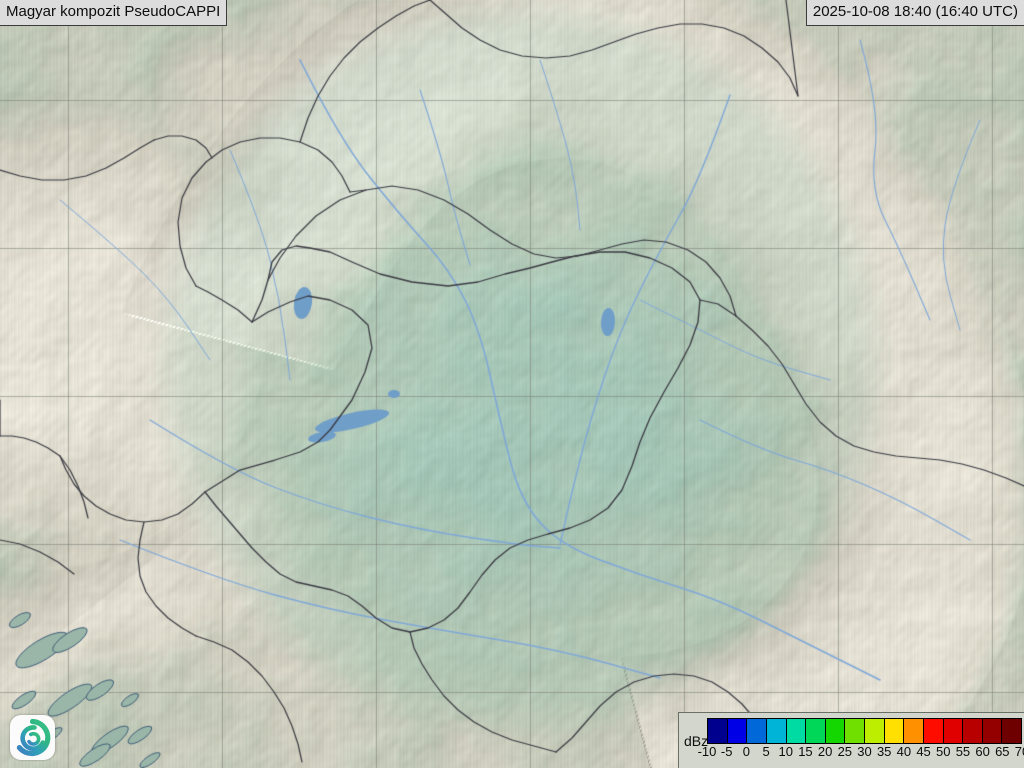  Describe the element at coordinates (696, 741) in the screenshot. I see `legend-unit-label: dBz` at that location.